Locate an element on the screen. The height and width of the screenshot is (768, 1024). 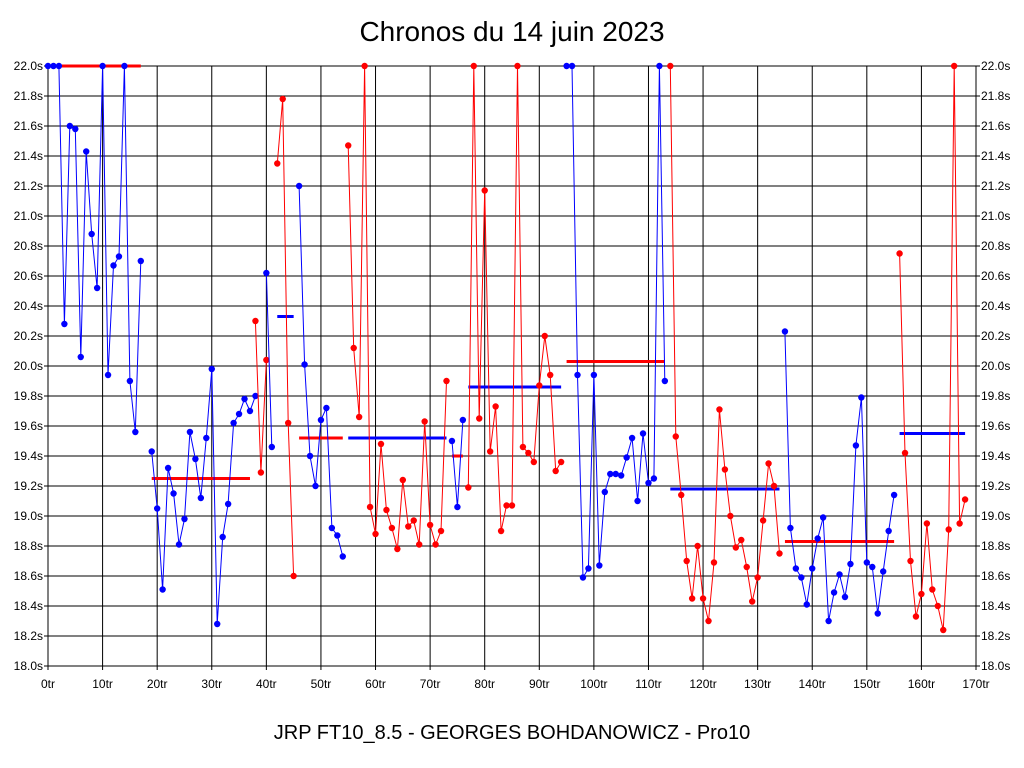
x-tick-label: 110tr is located at coordinates (648, 684).